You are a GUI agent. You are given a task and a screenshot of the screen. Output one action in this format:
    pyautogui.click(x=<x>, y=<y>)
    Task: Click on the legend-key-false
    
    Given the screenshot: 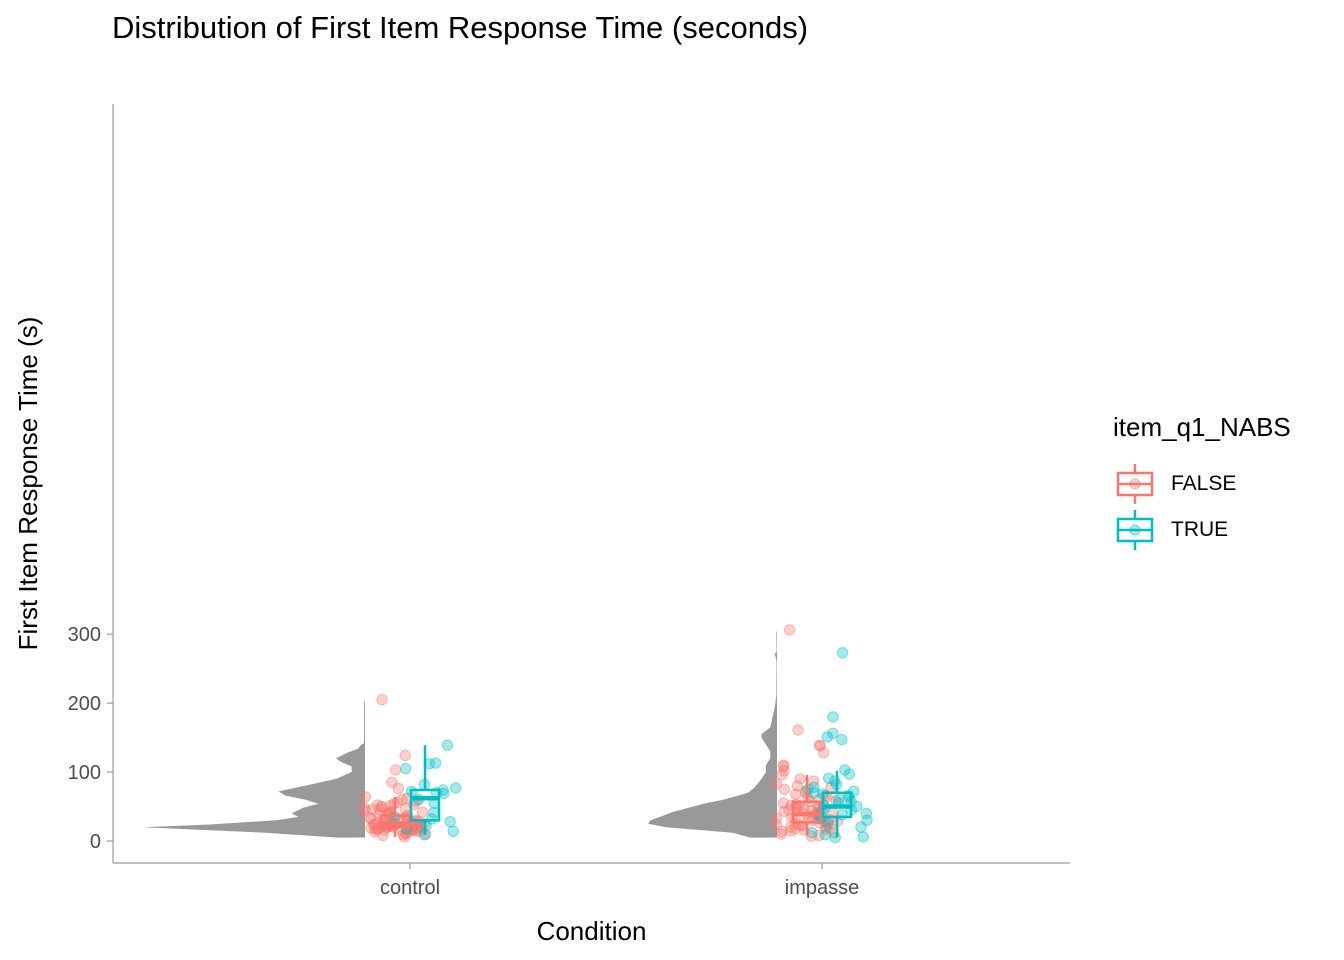 What is the action you would take?
    pyautogui.click(x=1135, y=484)
    